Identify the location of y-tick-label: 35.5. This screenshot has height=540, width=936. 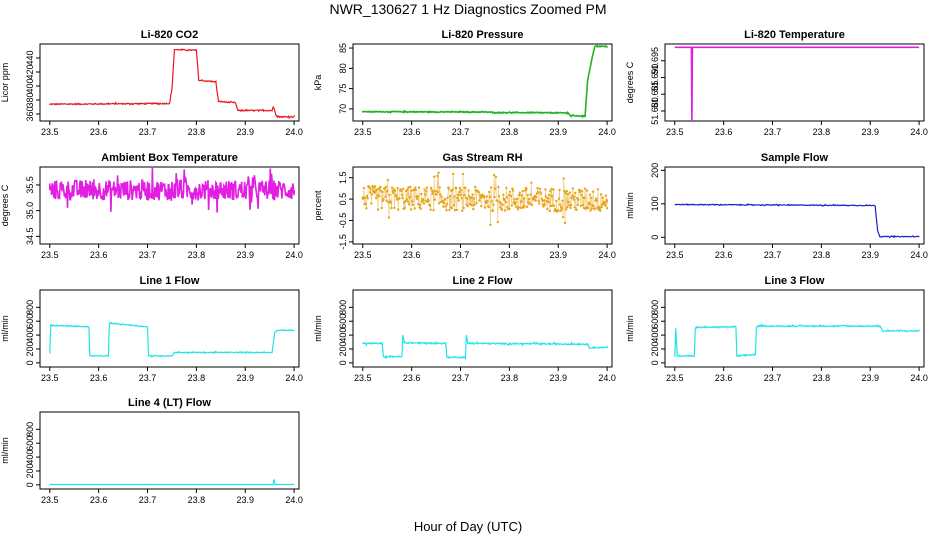
(30, 185).